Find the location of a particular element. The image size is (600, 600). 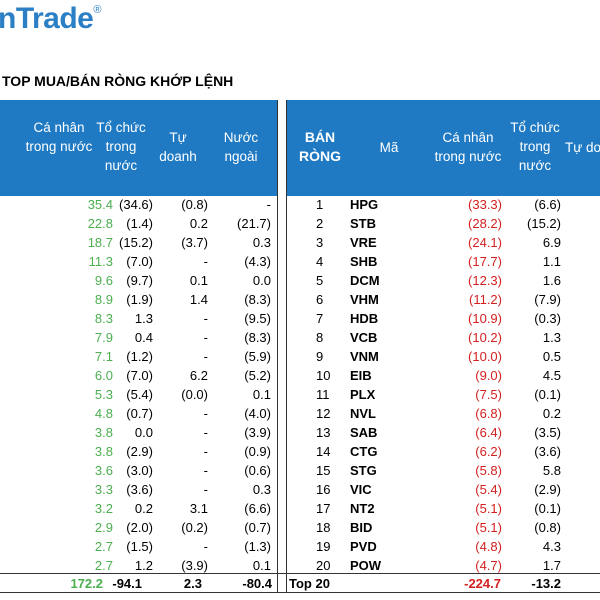

left-total-proprietary: 2.3 is located at coordinates (192, 583).